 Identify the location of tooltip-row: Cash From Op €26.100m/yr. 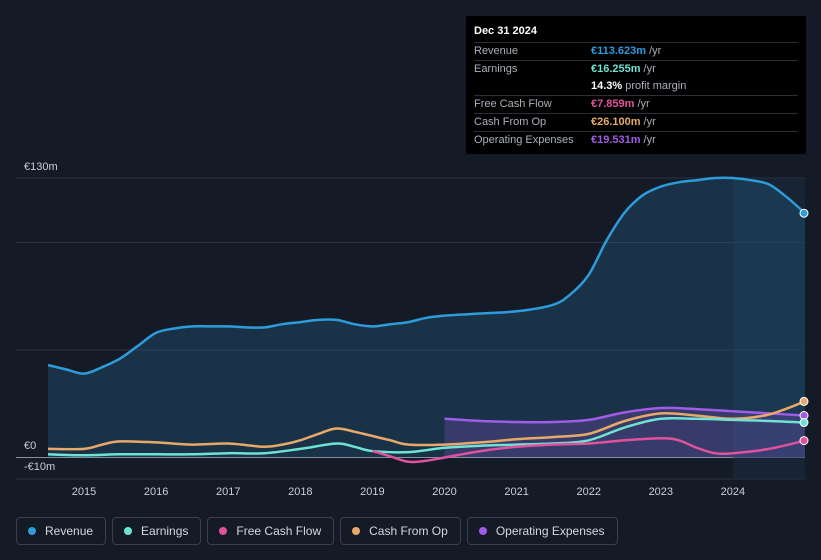
(636, 122).